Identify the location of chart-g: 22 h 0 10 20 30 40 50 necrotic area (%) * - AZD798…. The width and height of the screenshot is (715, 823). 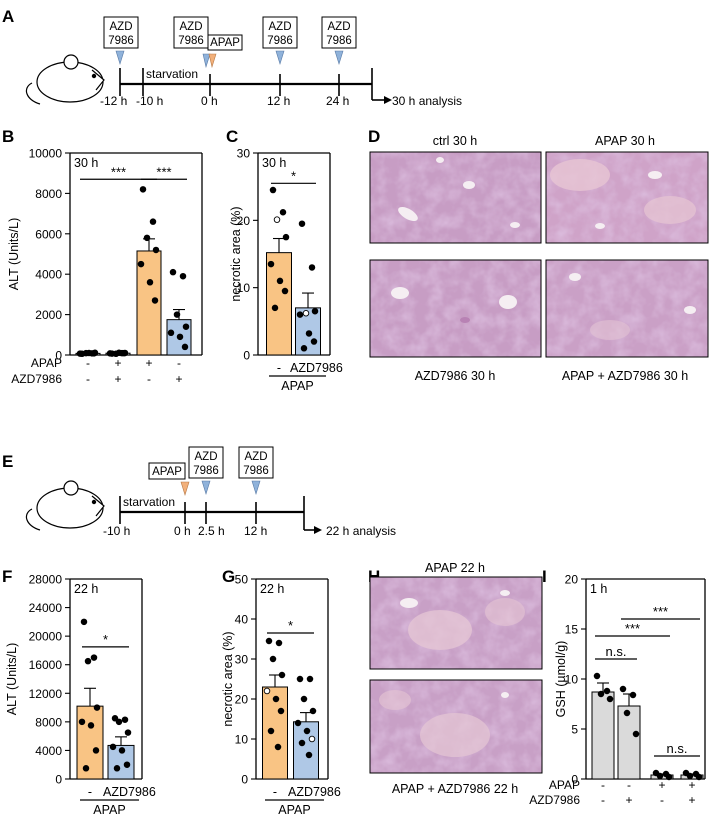
(281, 695).